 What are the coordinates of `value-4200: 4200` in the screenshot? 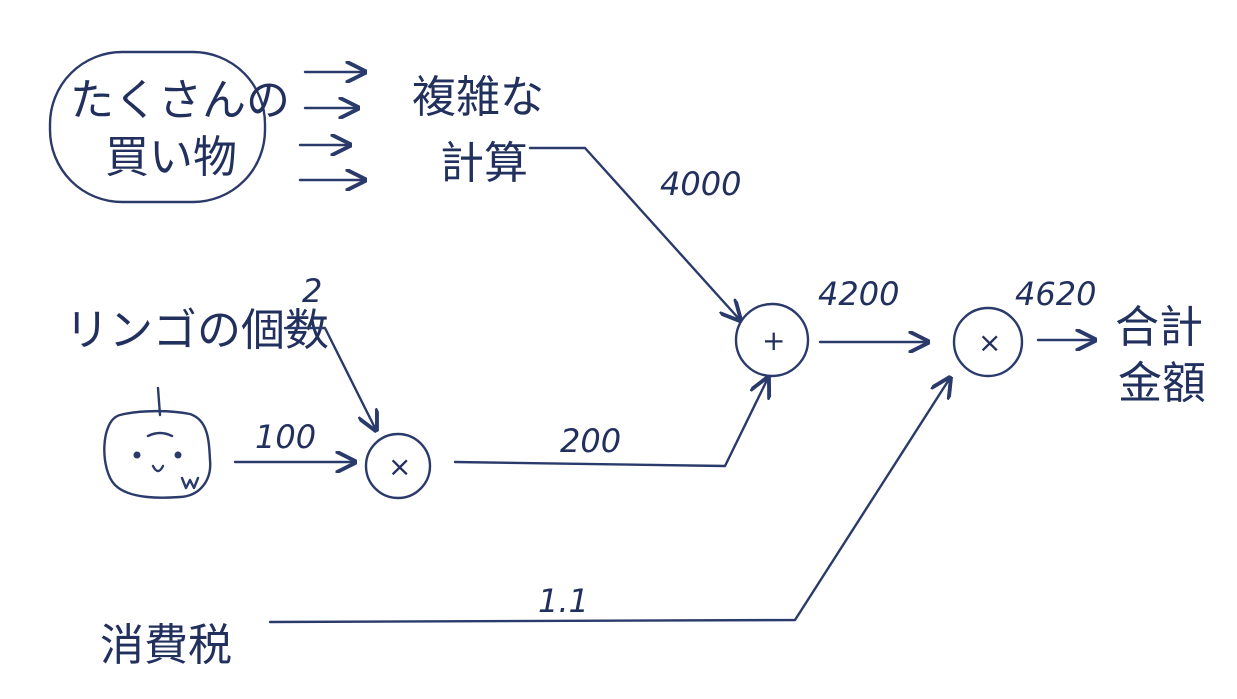 It's located at (858, 294).